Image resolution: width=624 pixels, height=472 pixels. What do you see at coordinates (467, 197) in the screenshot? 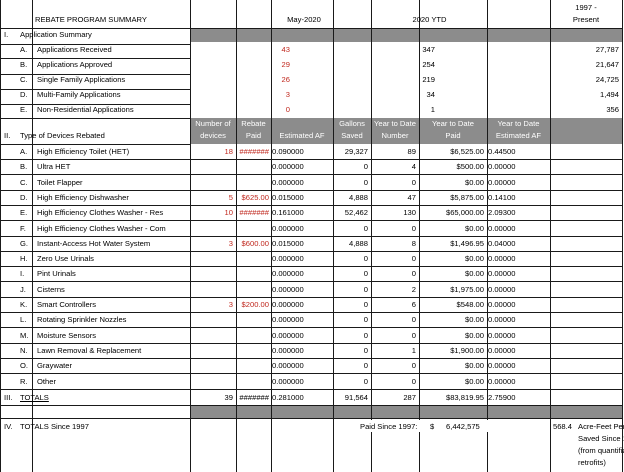
I see `device-ytd-paid: $5,875.00` at bounding box center [467, 197].